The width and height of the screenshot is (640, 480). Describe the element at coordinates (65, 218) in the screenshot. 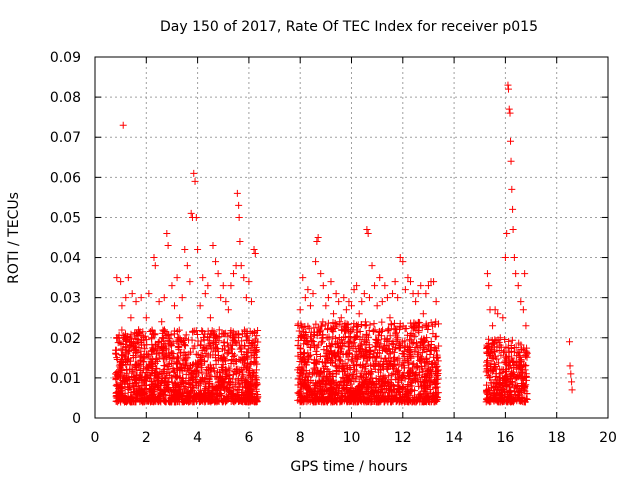

I see `y-tick-label: 0.05` at that location.